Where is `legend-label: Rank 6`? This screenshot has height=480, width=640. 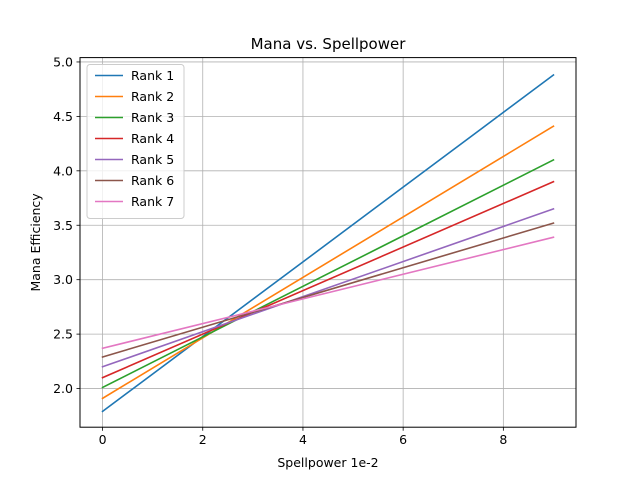 legend-label: Rank 6 is located at coordinates (152, 180).